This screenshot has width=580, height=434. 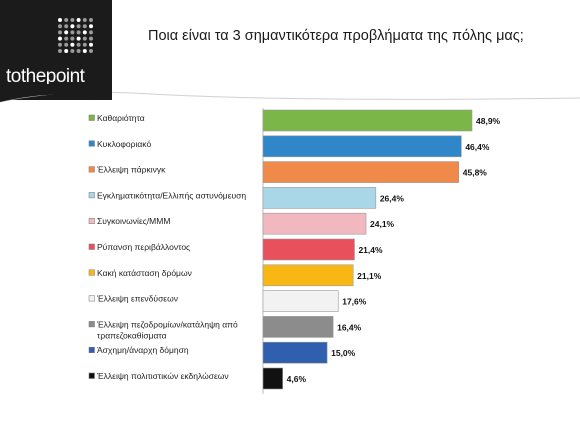 What do you see at coordinates (137, 299) in the screenshot?
I see `category-label: Έλλειψη επενδύσεων` at bounding box center [137, 299].